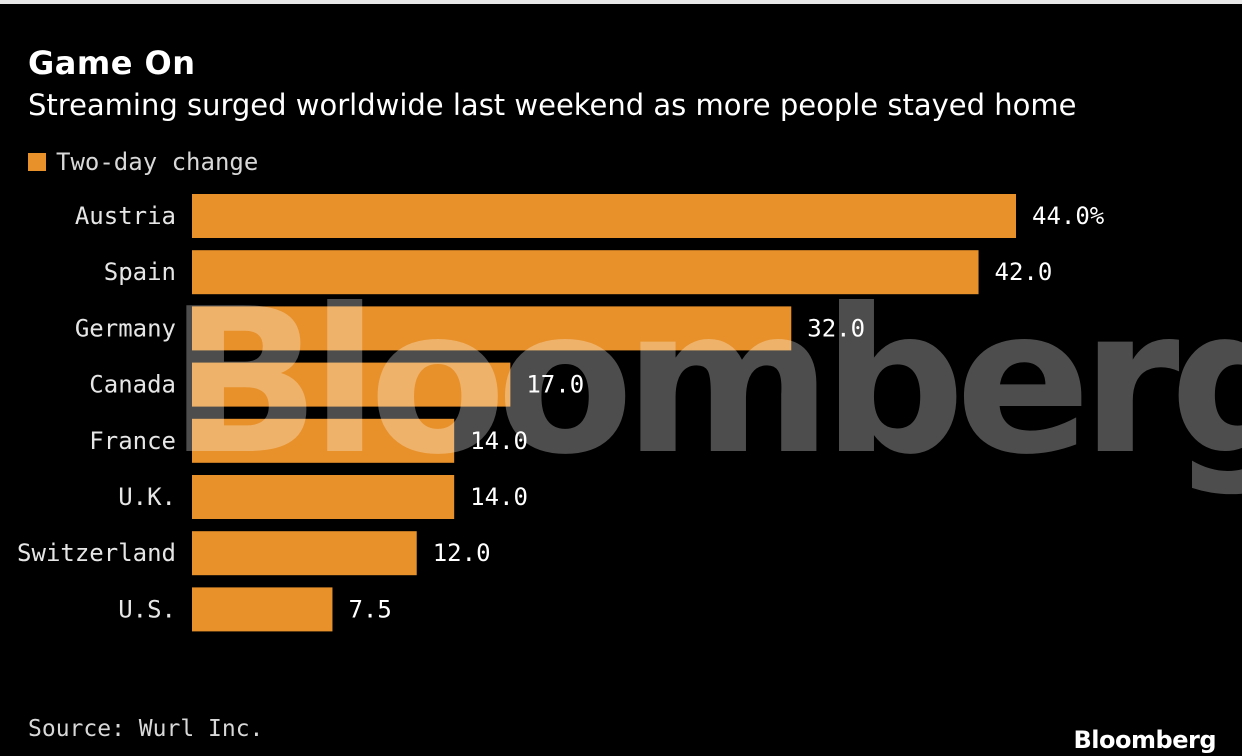 The image size is (1242, 756). What do you see at coordinates (351, 384) in the screenshot?
I see `bar-canada` at bounding box center [351, 384].